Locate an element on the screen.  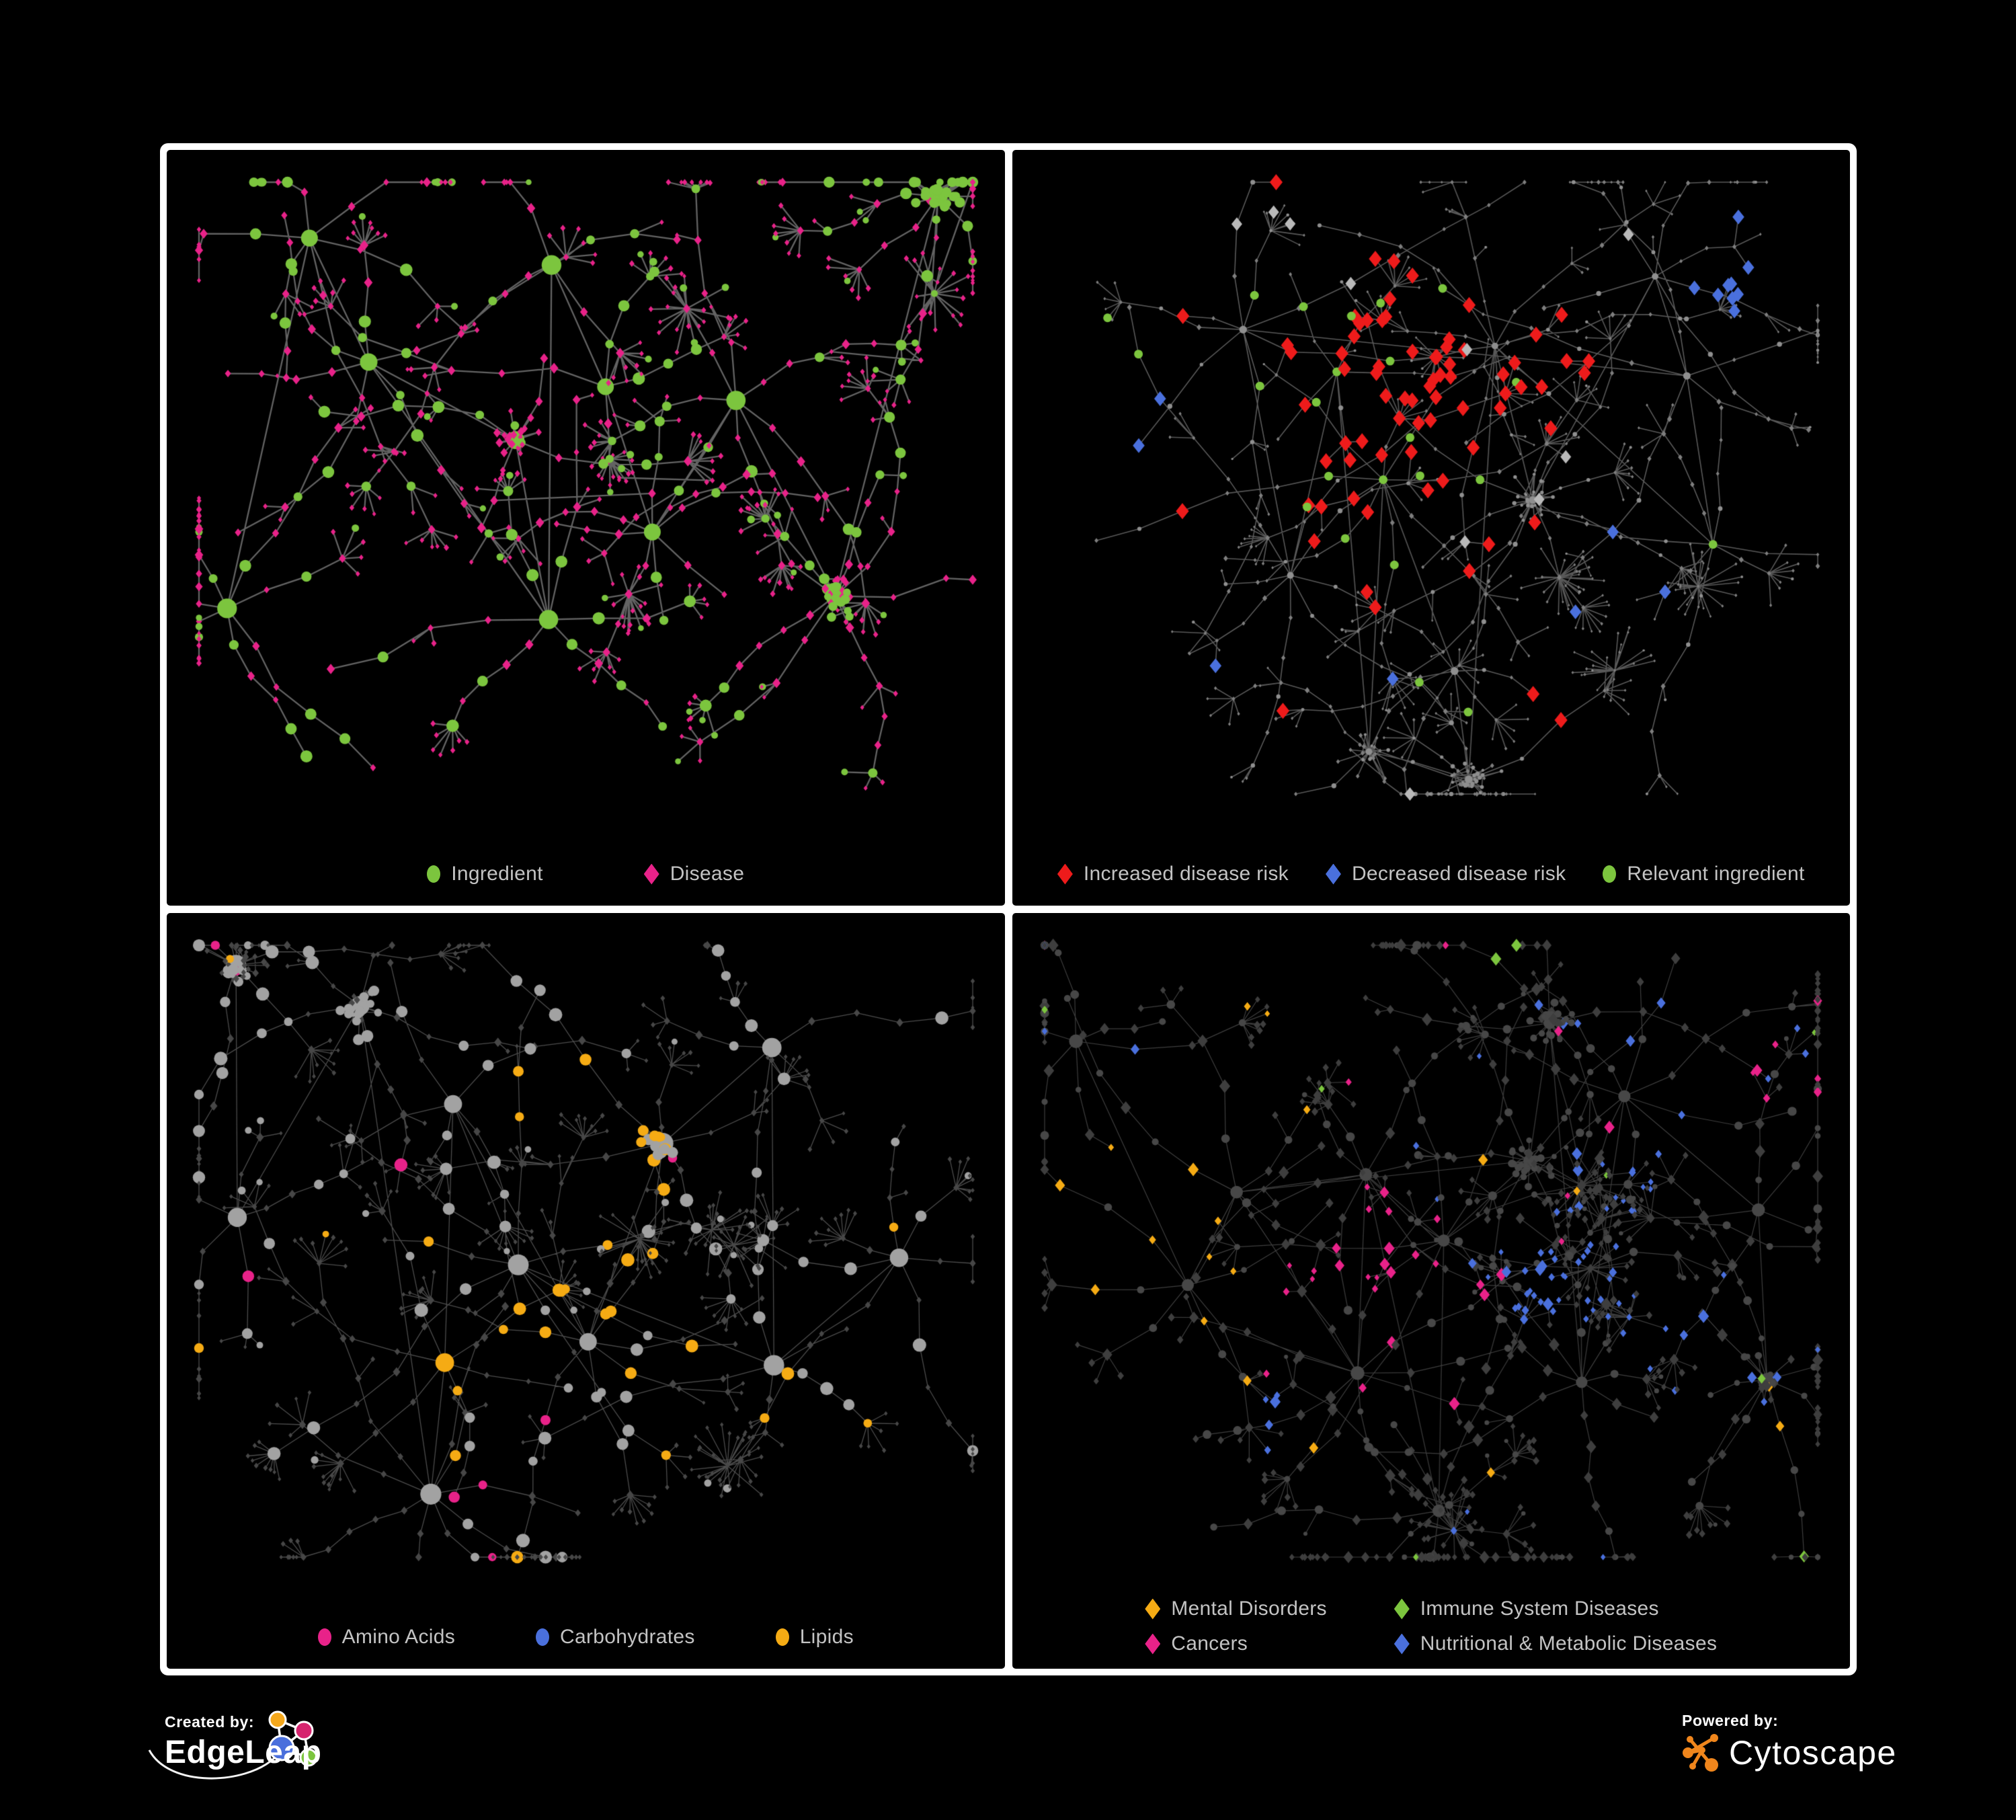
legend-item: Lipids is located at coordinates (814, 1637).